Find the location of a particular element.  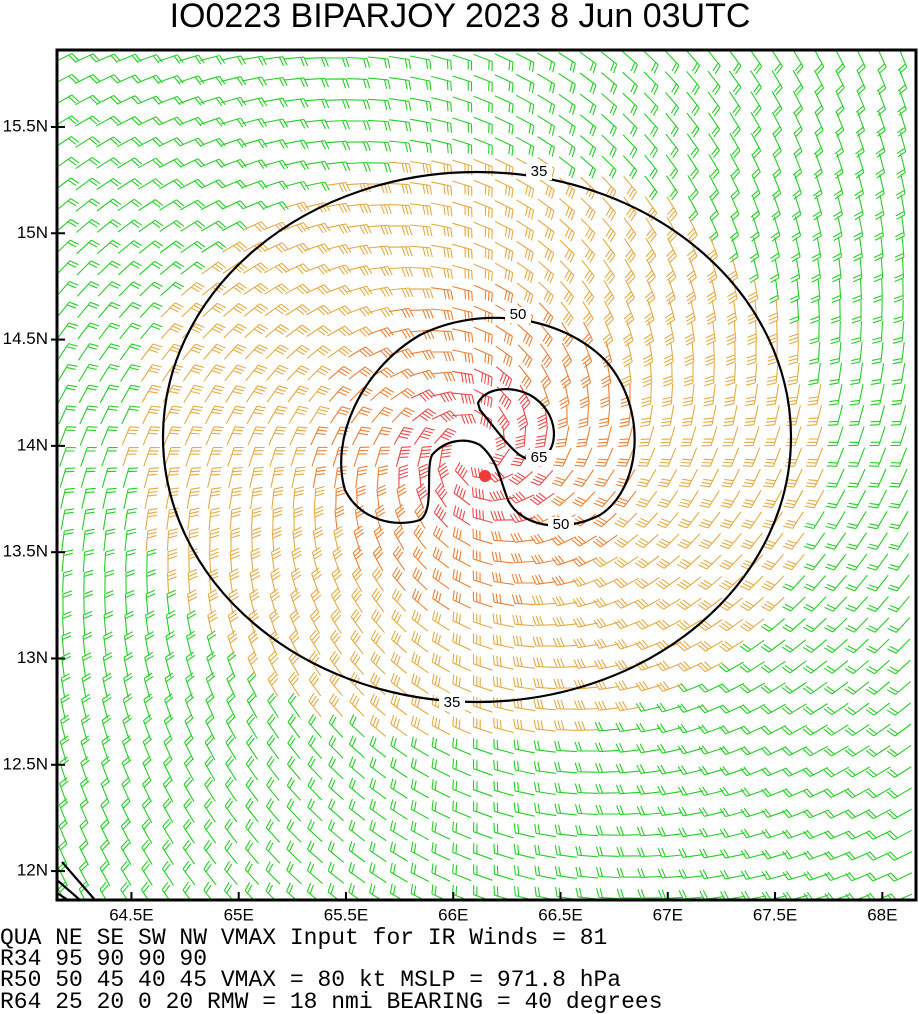

contour-label: 65 is located at coordinates (539, 457).